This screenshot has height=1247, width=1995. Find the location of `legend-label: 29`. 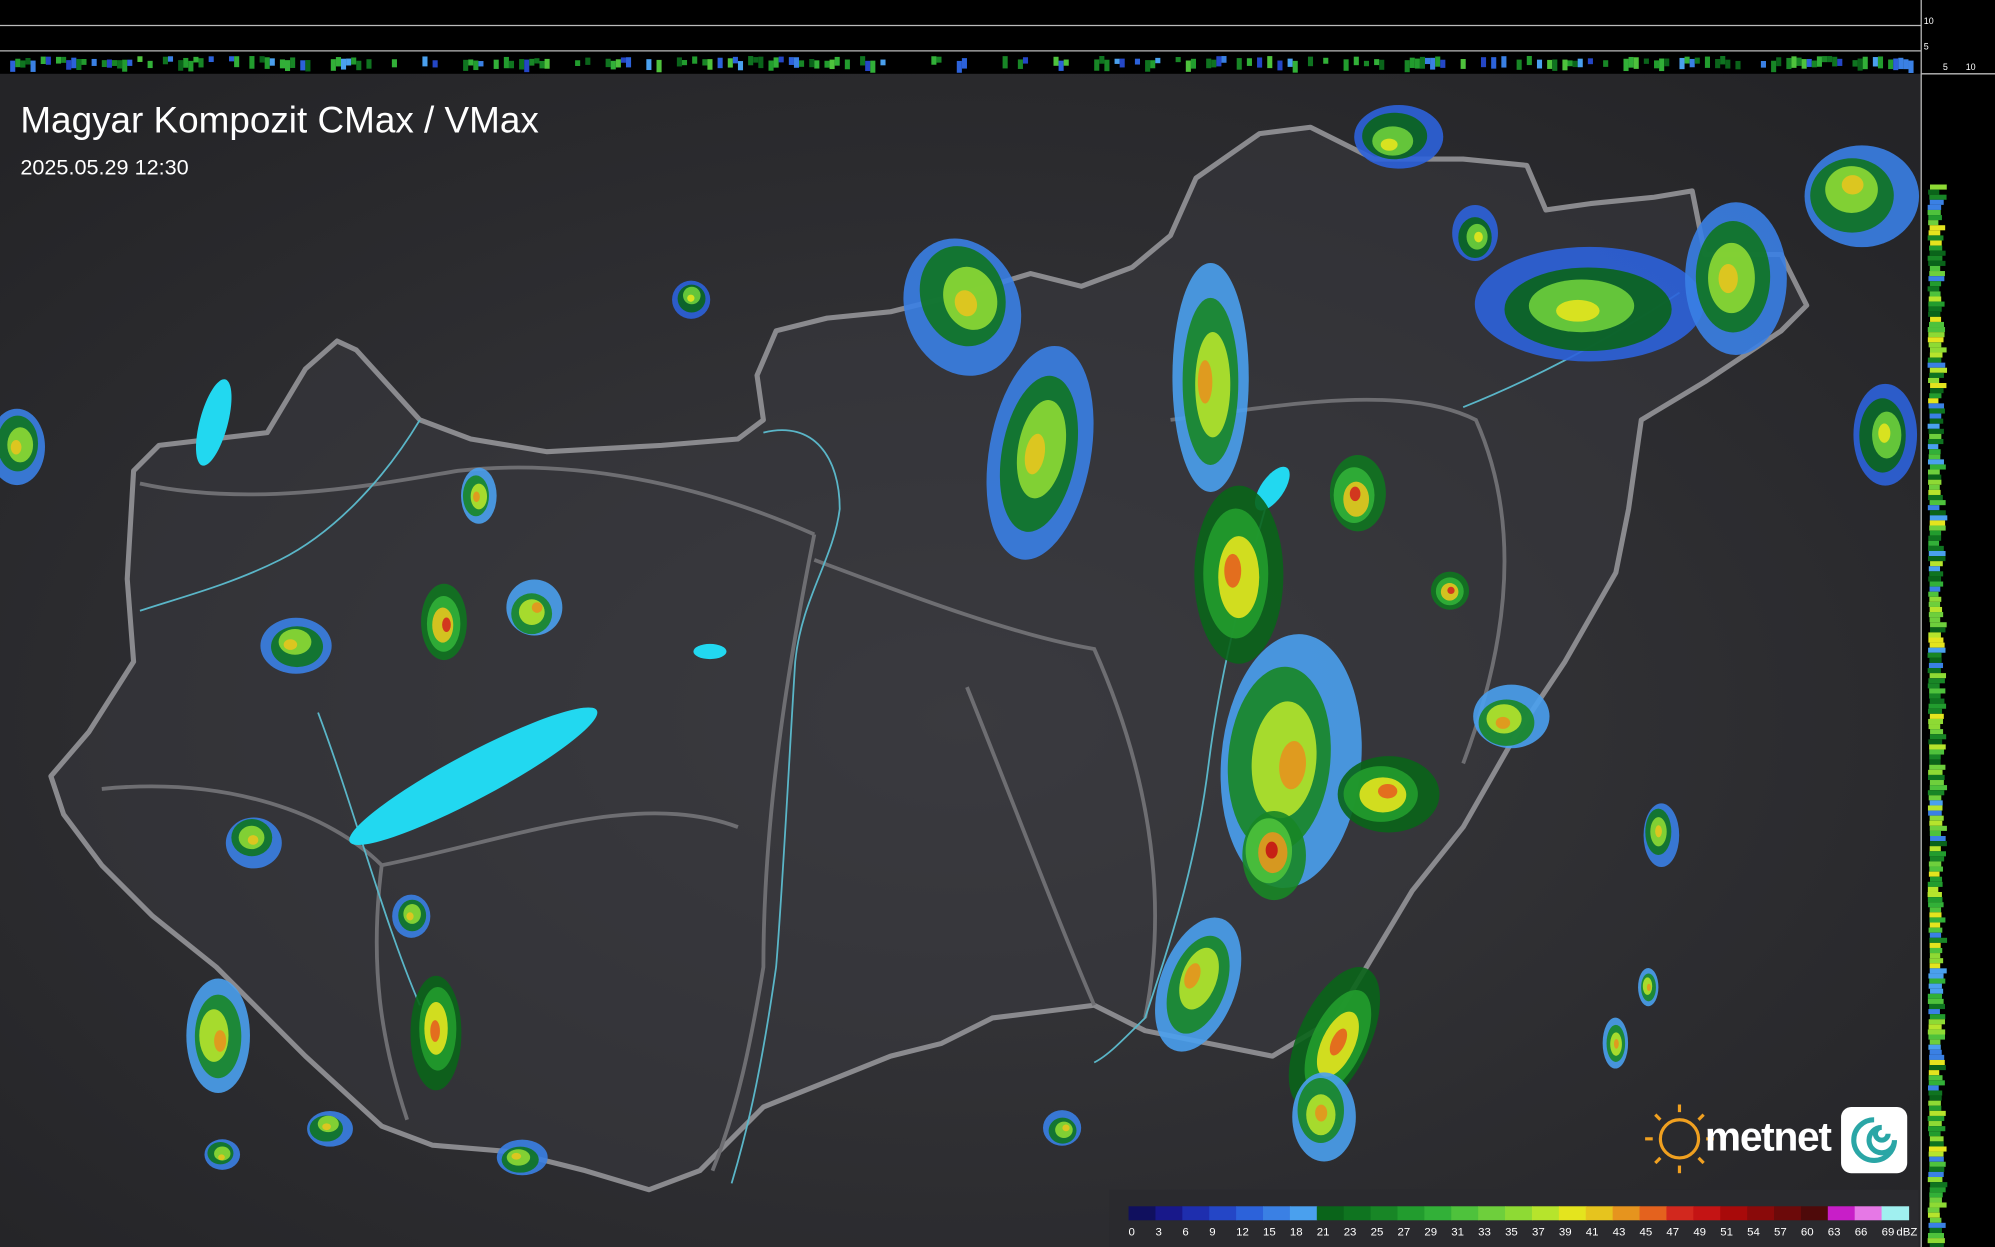

legend-label: 29 is located at coordinates (1430, 1233).